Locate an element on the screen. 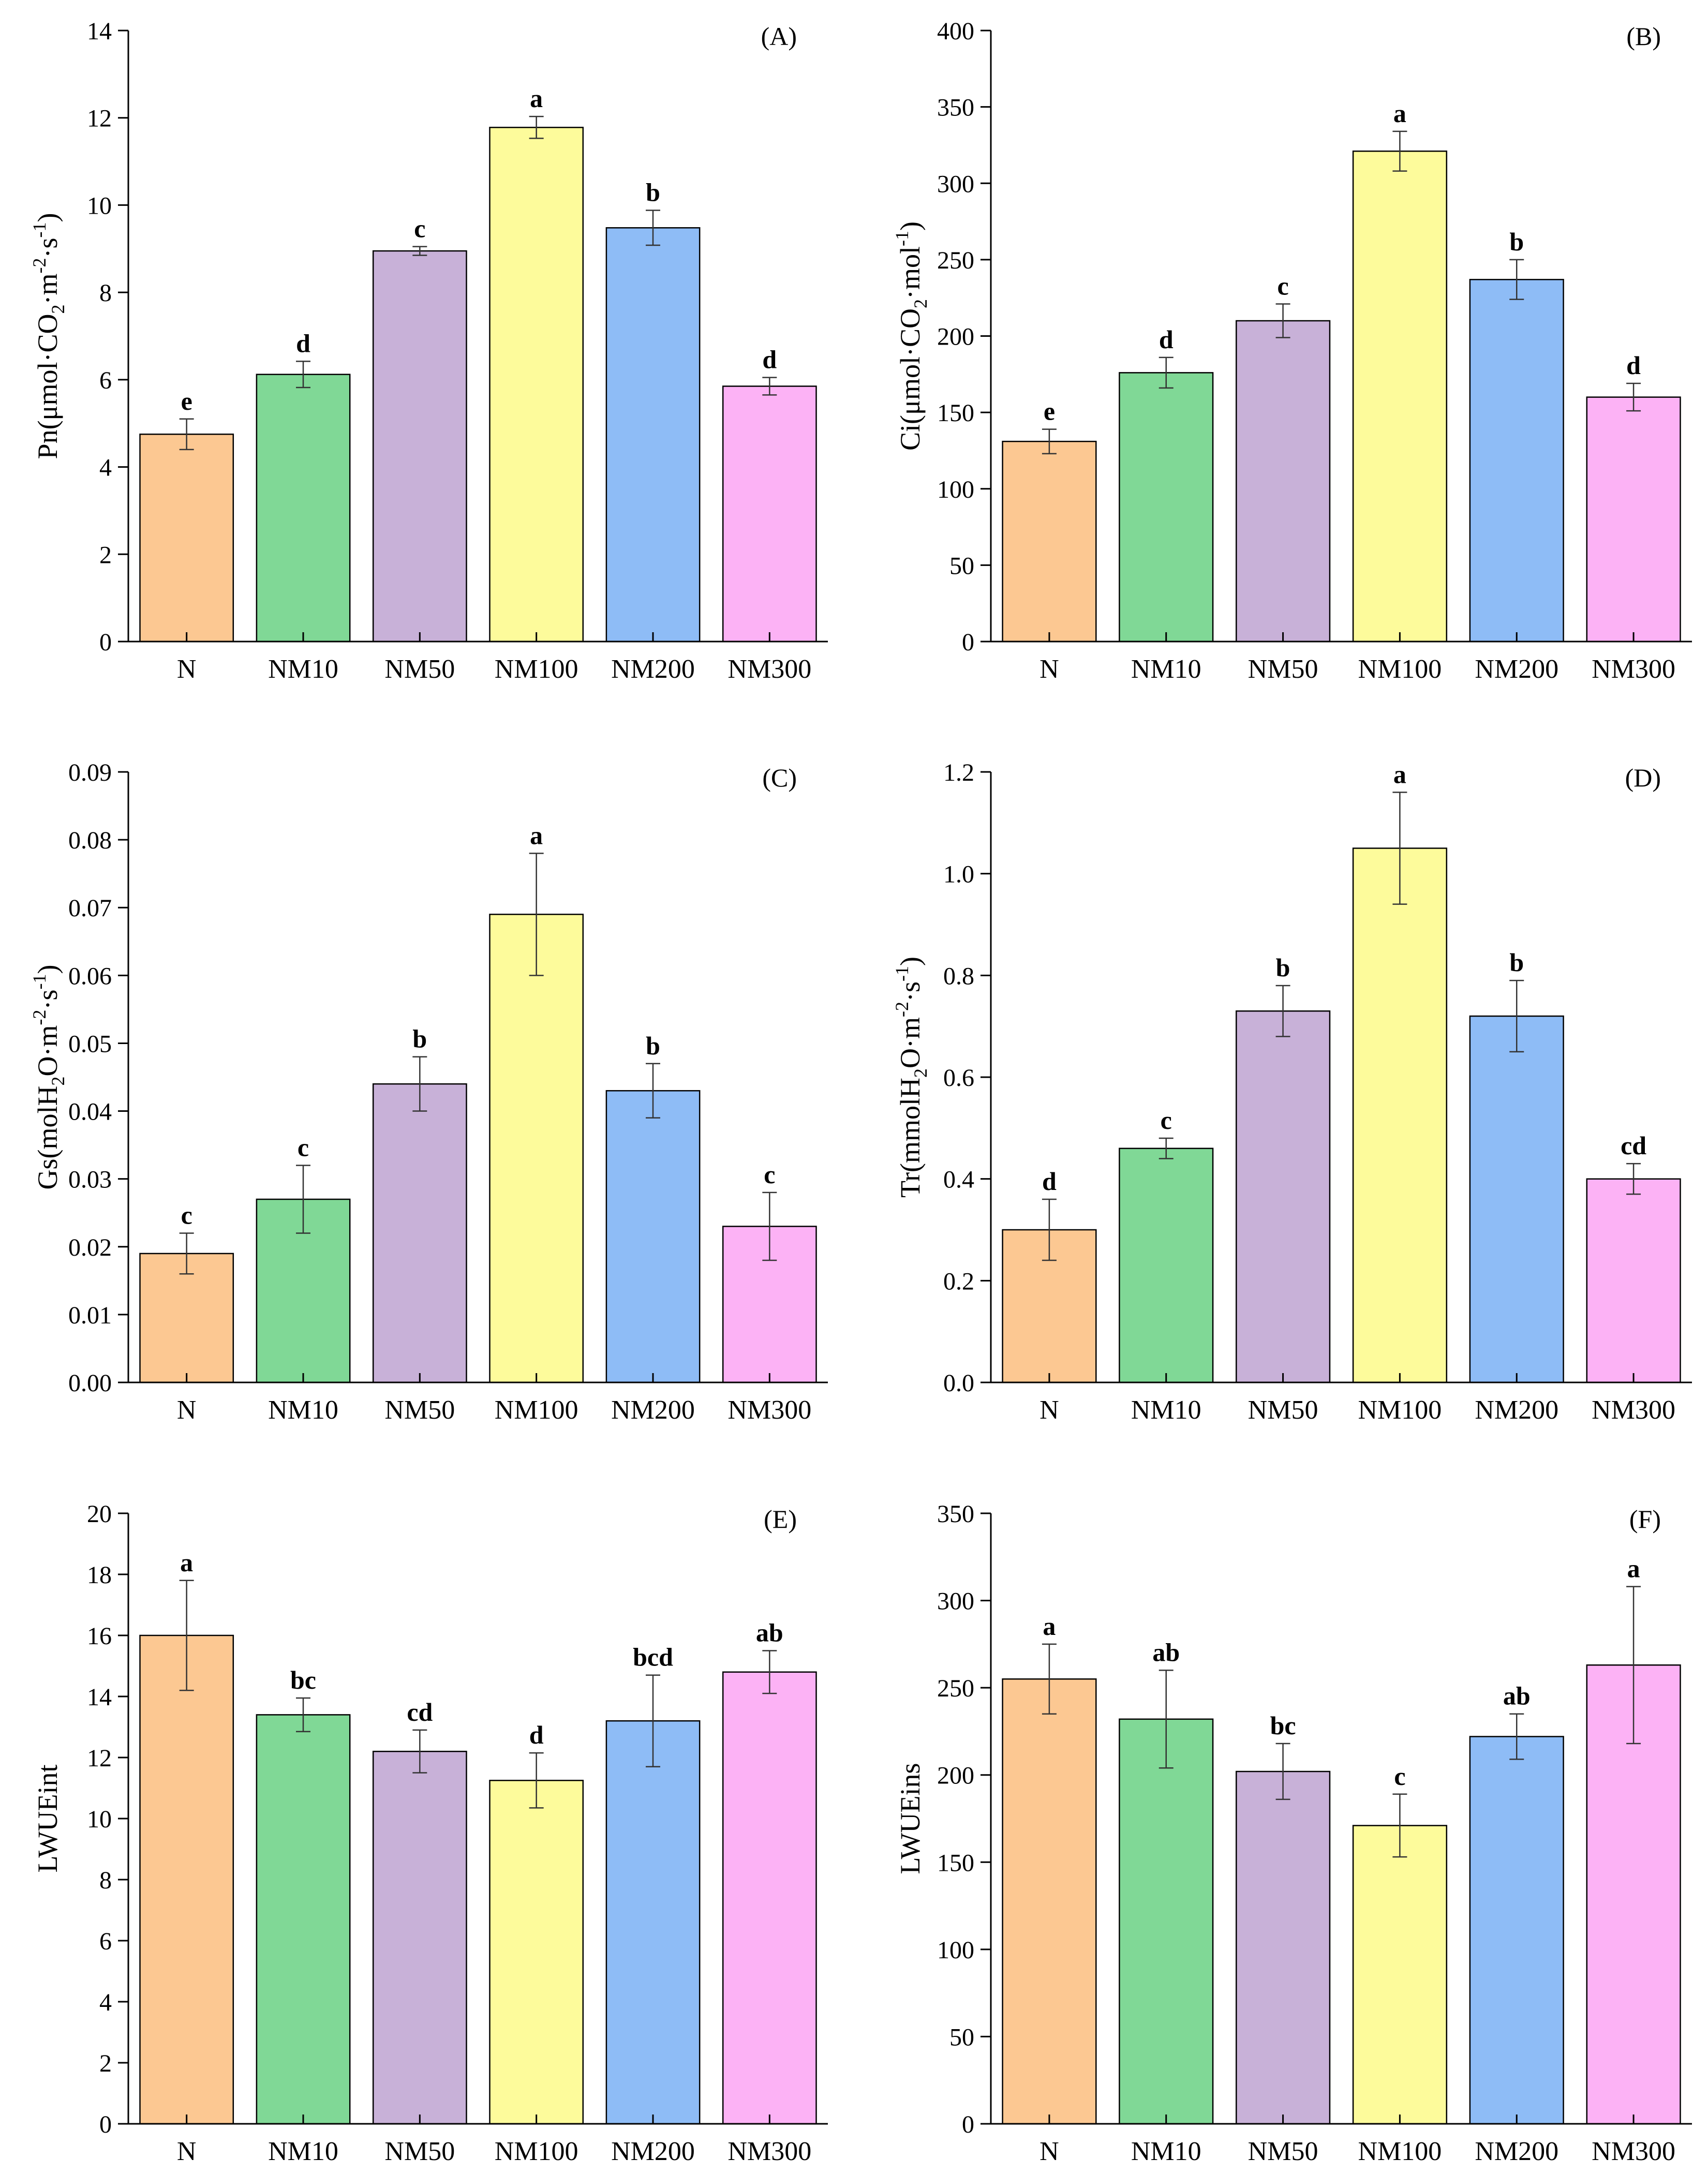 This screenshot has height=2174, width=1708. chart-f-y-tick-label: 200 is located at coordinates (955, 1776).